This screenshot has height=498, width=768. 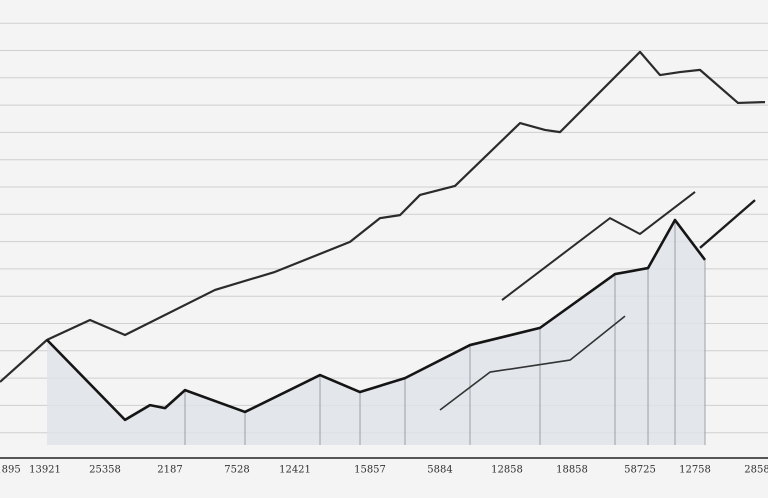 What do you see at coordinates (756, 470) in the screenshot?
I see `x-tick-label: 2858` at bounding box center [756, 470].